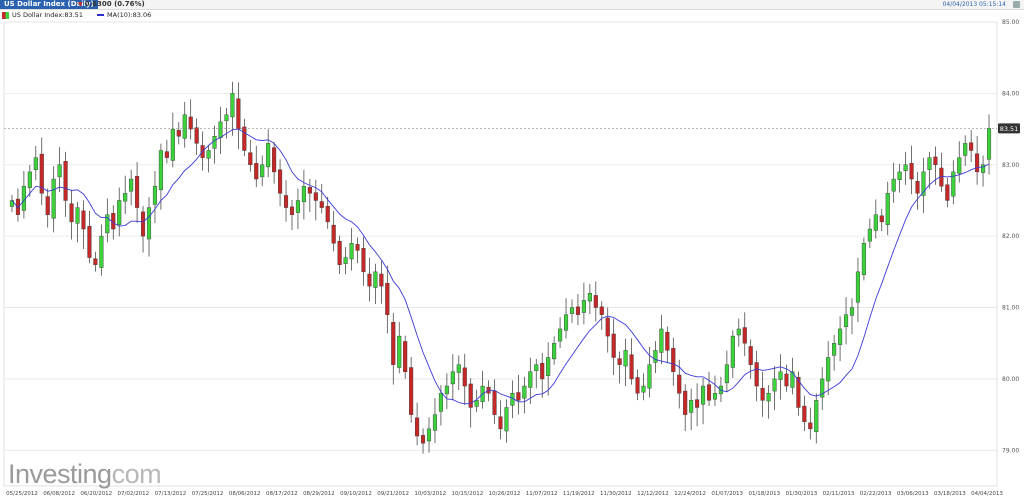 The height and width of the screenshot is (500, 1024). I want to click on x-tick-label: 08/17/2012, so click(282, 494).